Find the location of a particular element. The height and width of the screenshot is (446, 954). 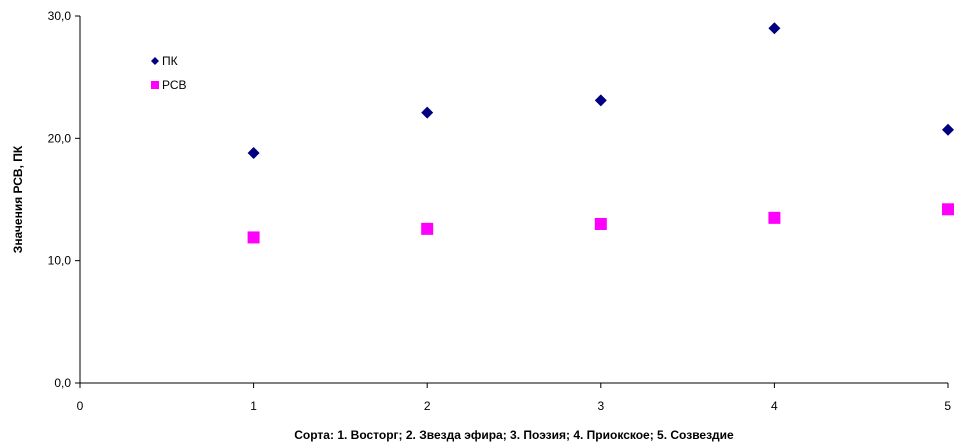

legend-marker-square is located at coordinates (155, 85).